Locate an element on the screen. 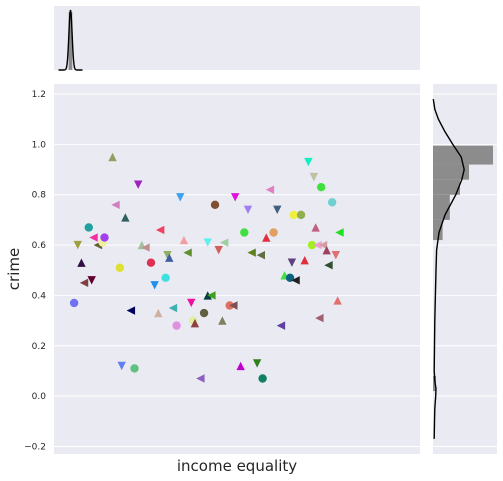  top-histogram-bar is located at coordinates (70, 41).